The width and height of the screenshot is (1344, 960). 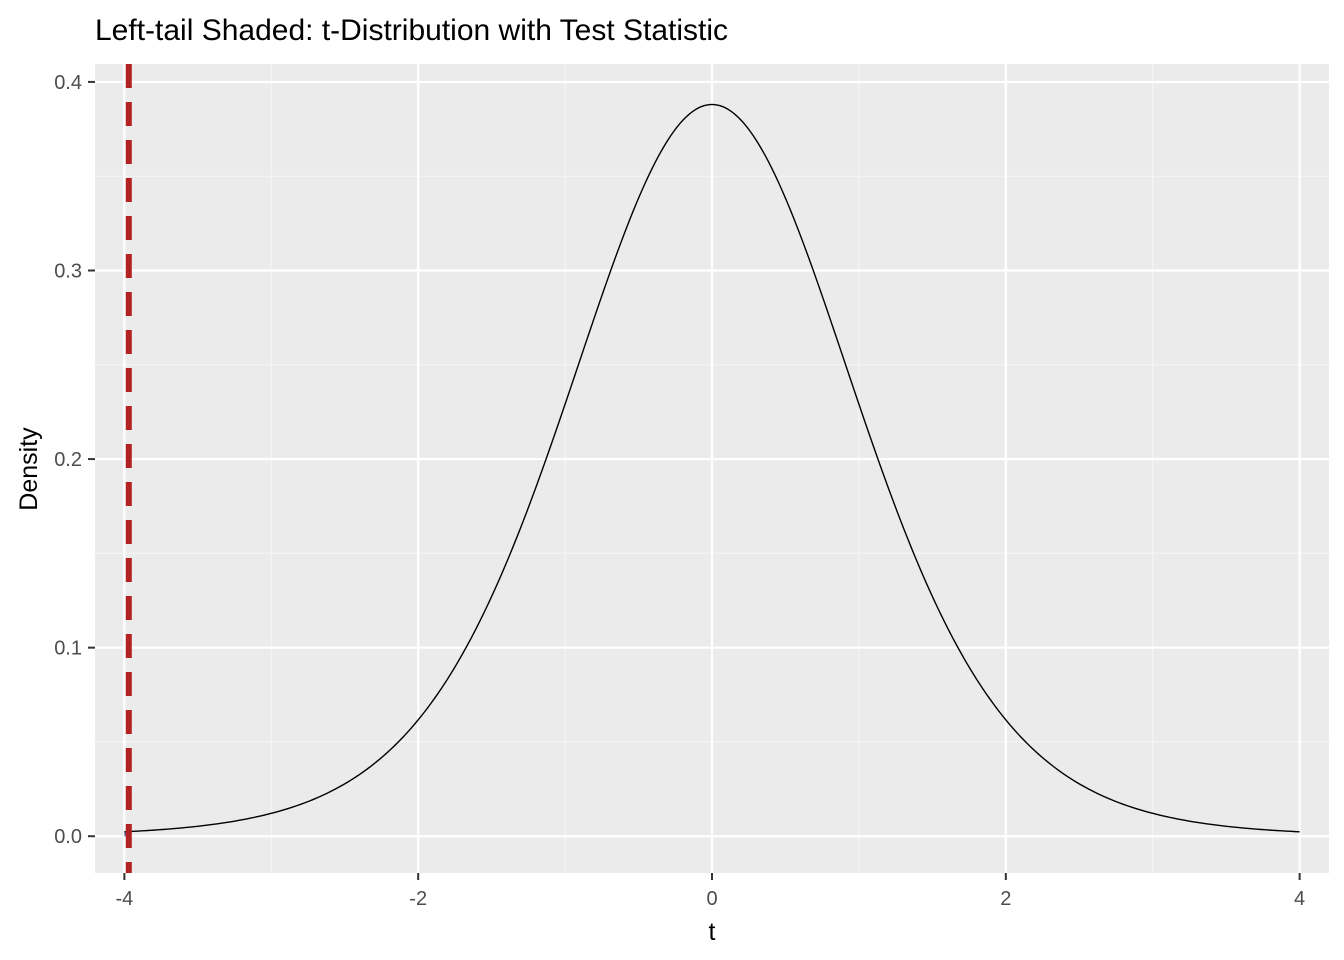 I want to click on x-tick-label: 4, so click(x=1299, y=899).